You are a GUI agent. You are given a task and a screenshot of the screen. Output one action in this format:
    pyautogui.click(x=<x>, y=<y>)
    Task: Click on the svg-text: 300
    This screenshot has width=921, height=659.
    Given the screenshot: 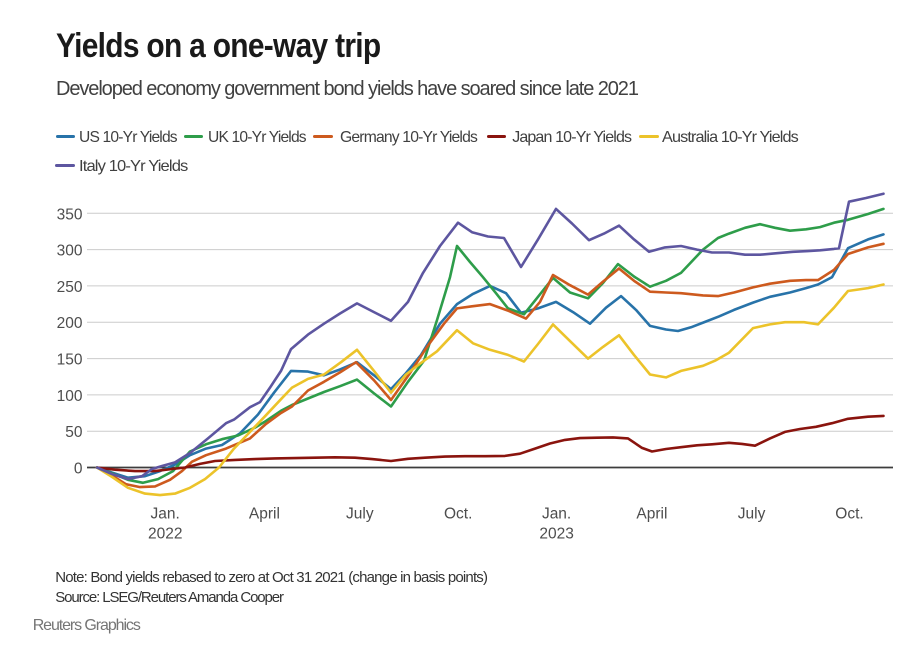 What is the action you would take?
    pyautogui.click(x=70, y=251)
    